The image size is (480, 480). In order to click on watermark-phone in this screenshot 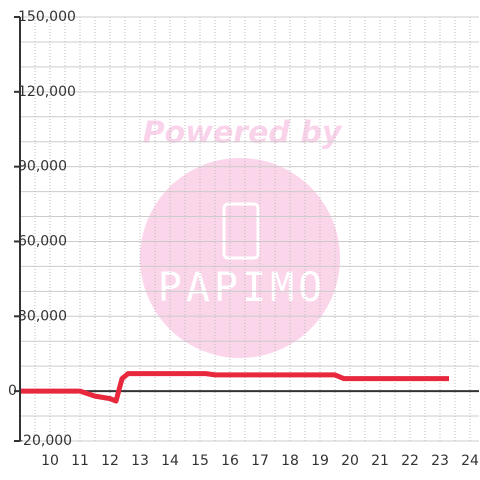, I will do `click(241, 231)`.